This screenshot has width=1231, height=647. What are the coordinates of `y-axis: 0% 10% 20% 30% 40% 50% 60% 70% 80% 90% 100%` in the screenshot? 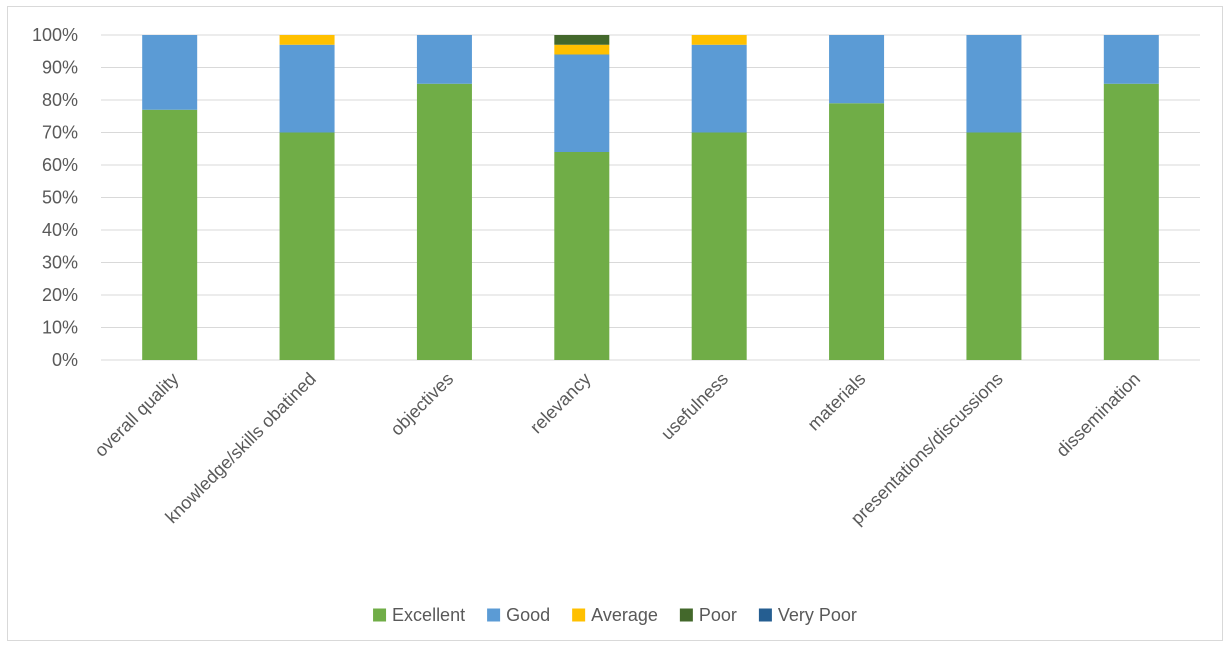 It's located at (55, 197).